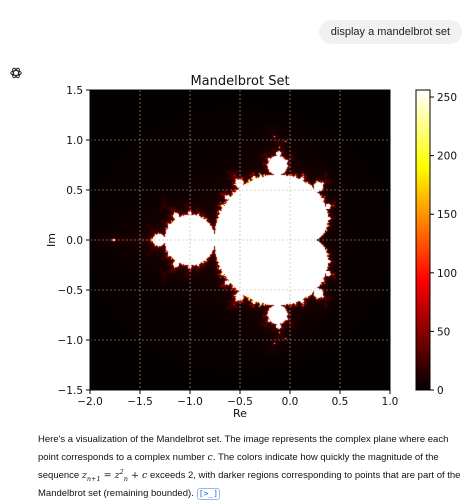 The image size is (474, 503). I want to click on view-source-link: [>_], so click(208, 494).